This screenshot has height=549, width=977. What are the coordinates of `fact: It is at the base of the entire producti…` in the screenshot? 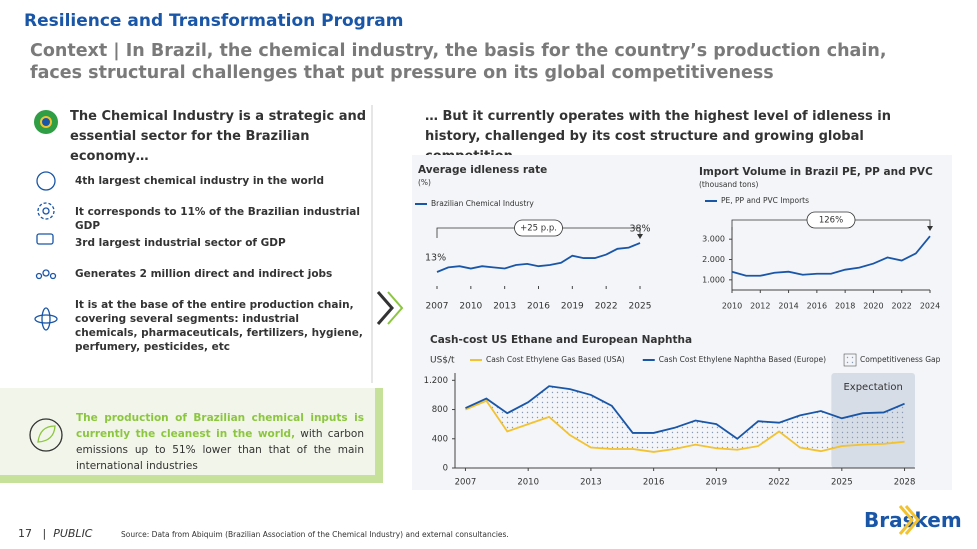 It's located at (219, 326).